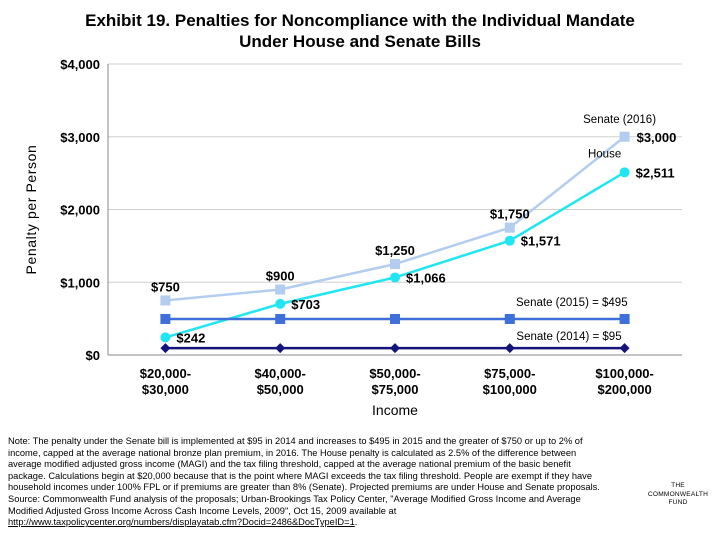  Describe the element at coordinates (510, 389) in the screenshot. I see `x-tick-label: $100,000` at that location.